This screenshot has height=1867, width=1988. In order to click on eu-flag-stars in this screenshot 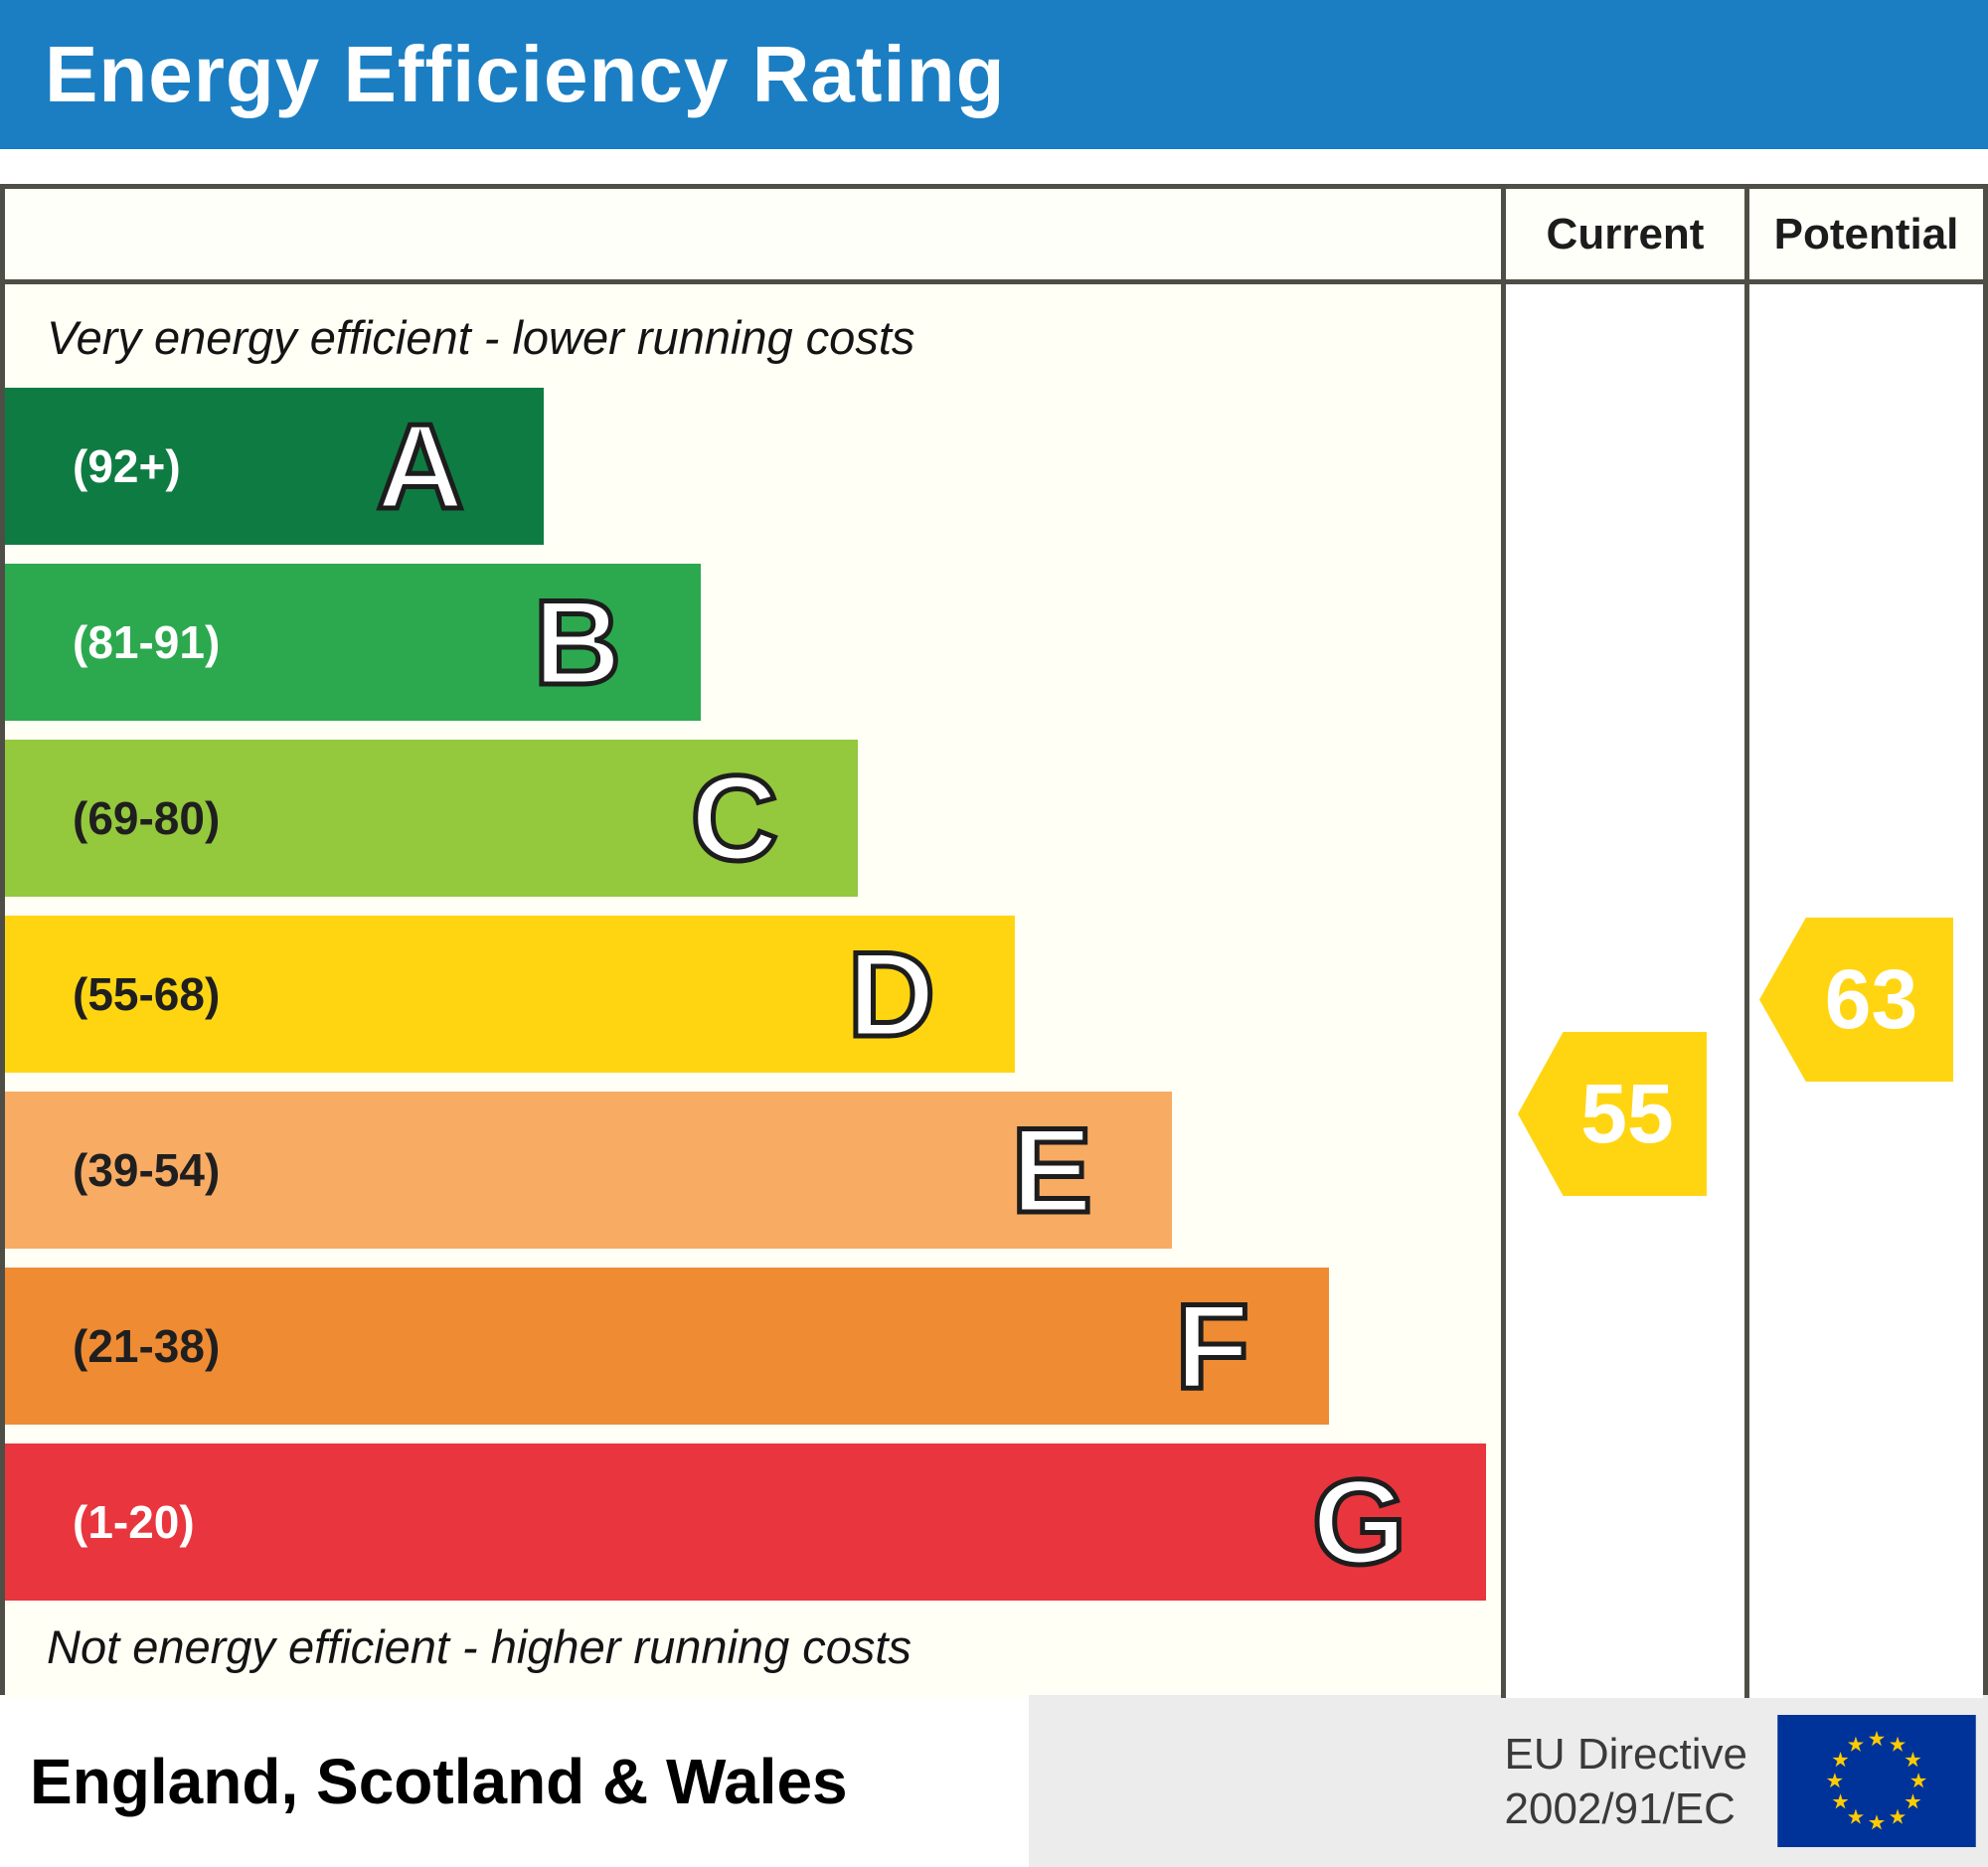, I will do `click(1876, 1780)`.